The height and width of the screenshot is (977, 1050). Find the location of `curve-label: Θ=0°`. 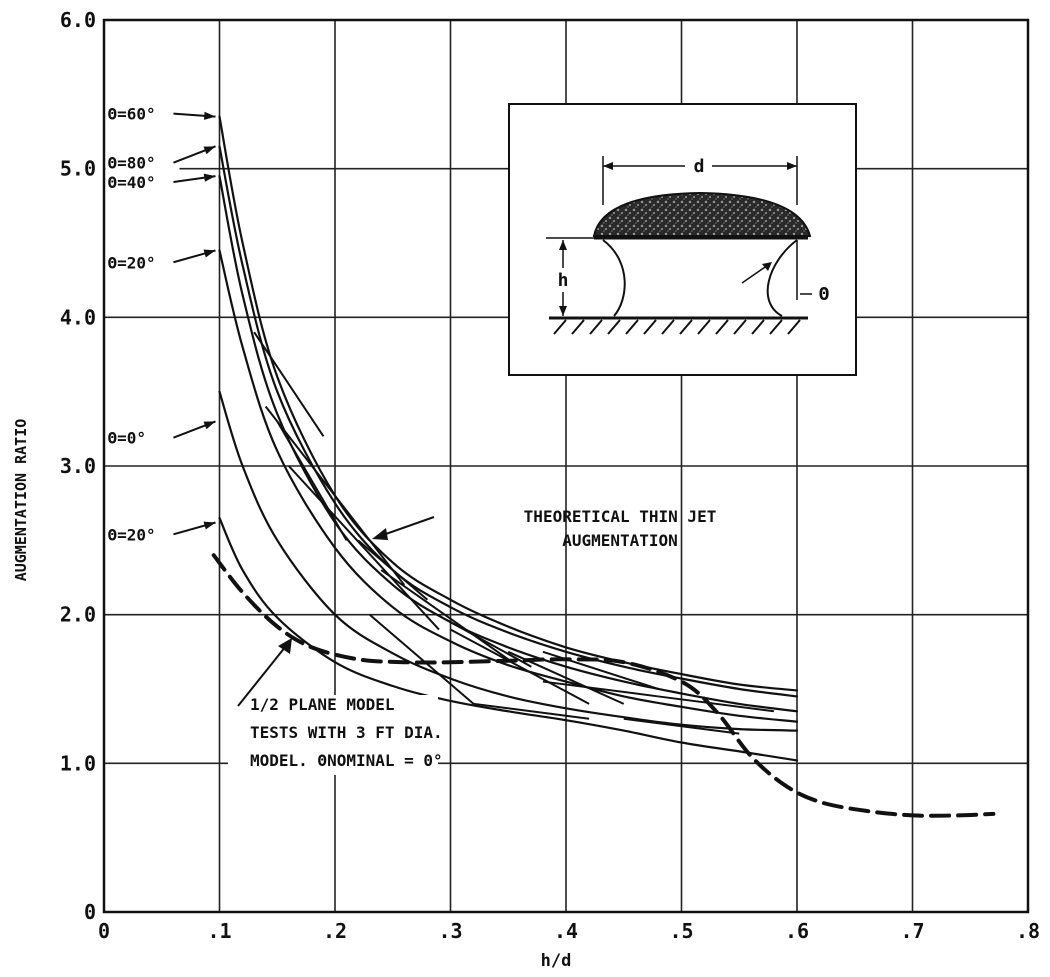

curve-label: Θ=0° is located at coordinates (126, 438).